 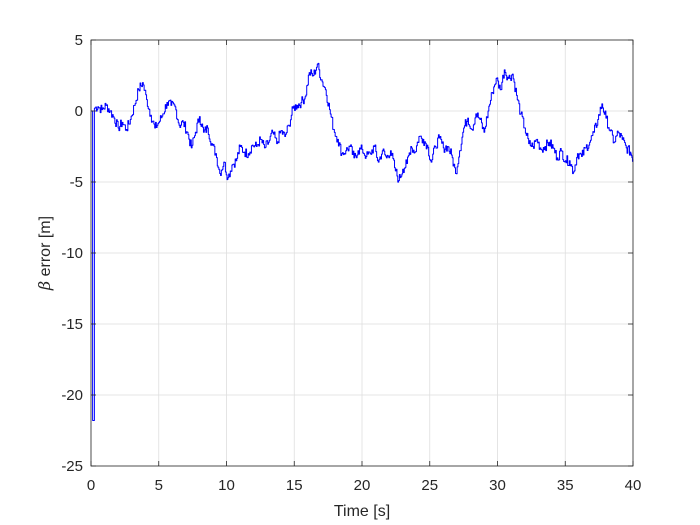 What do you see at coordinates (72, 324) in the screenshot?
I see `y-tick-label: -15` at bounding box center [72, 324].